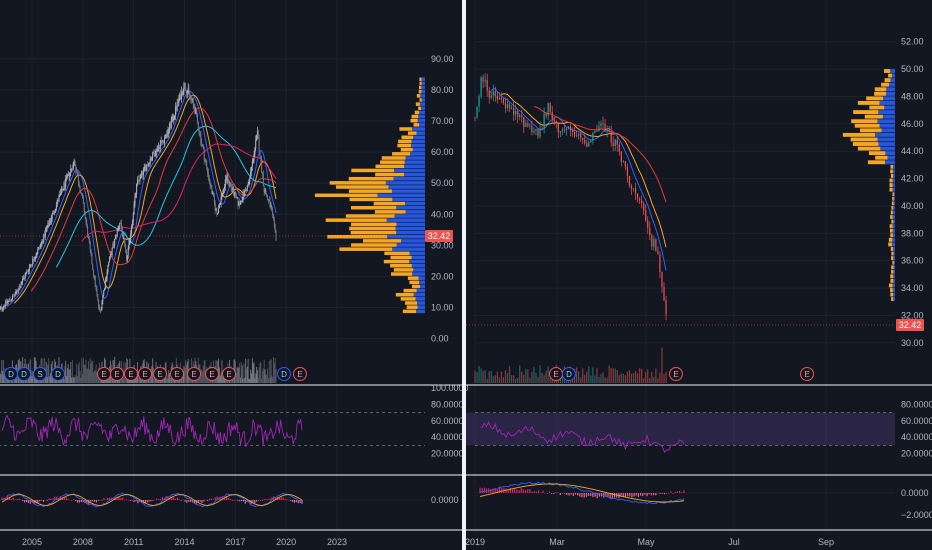 The width and height of the screenshot is (932, 550). I want to click on left-macd-pane: 0.0000, so click(229, 500).